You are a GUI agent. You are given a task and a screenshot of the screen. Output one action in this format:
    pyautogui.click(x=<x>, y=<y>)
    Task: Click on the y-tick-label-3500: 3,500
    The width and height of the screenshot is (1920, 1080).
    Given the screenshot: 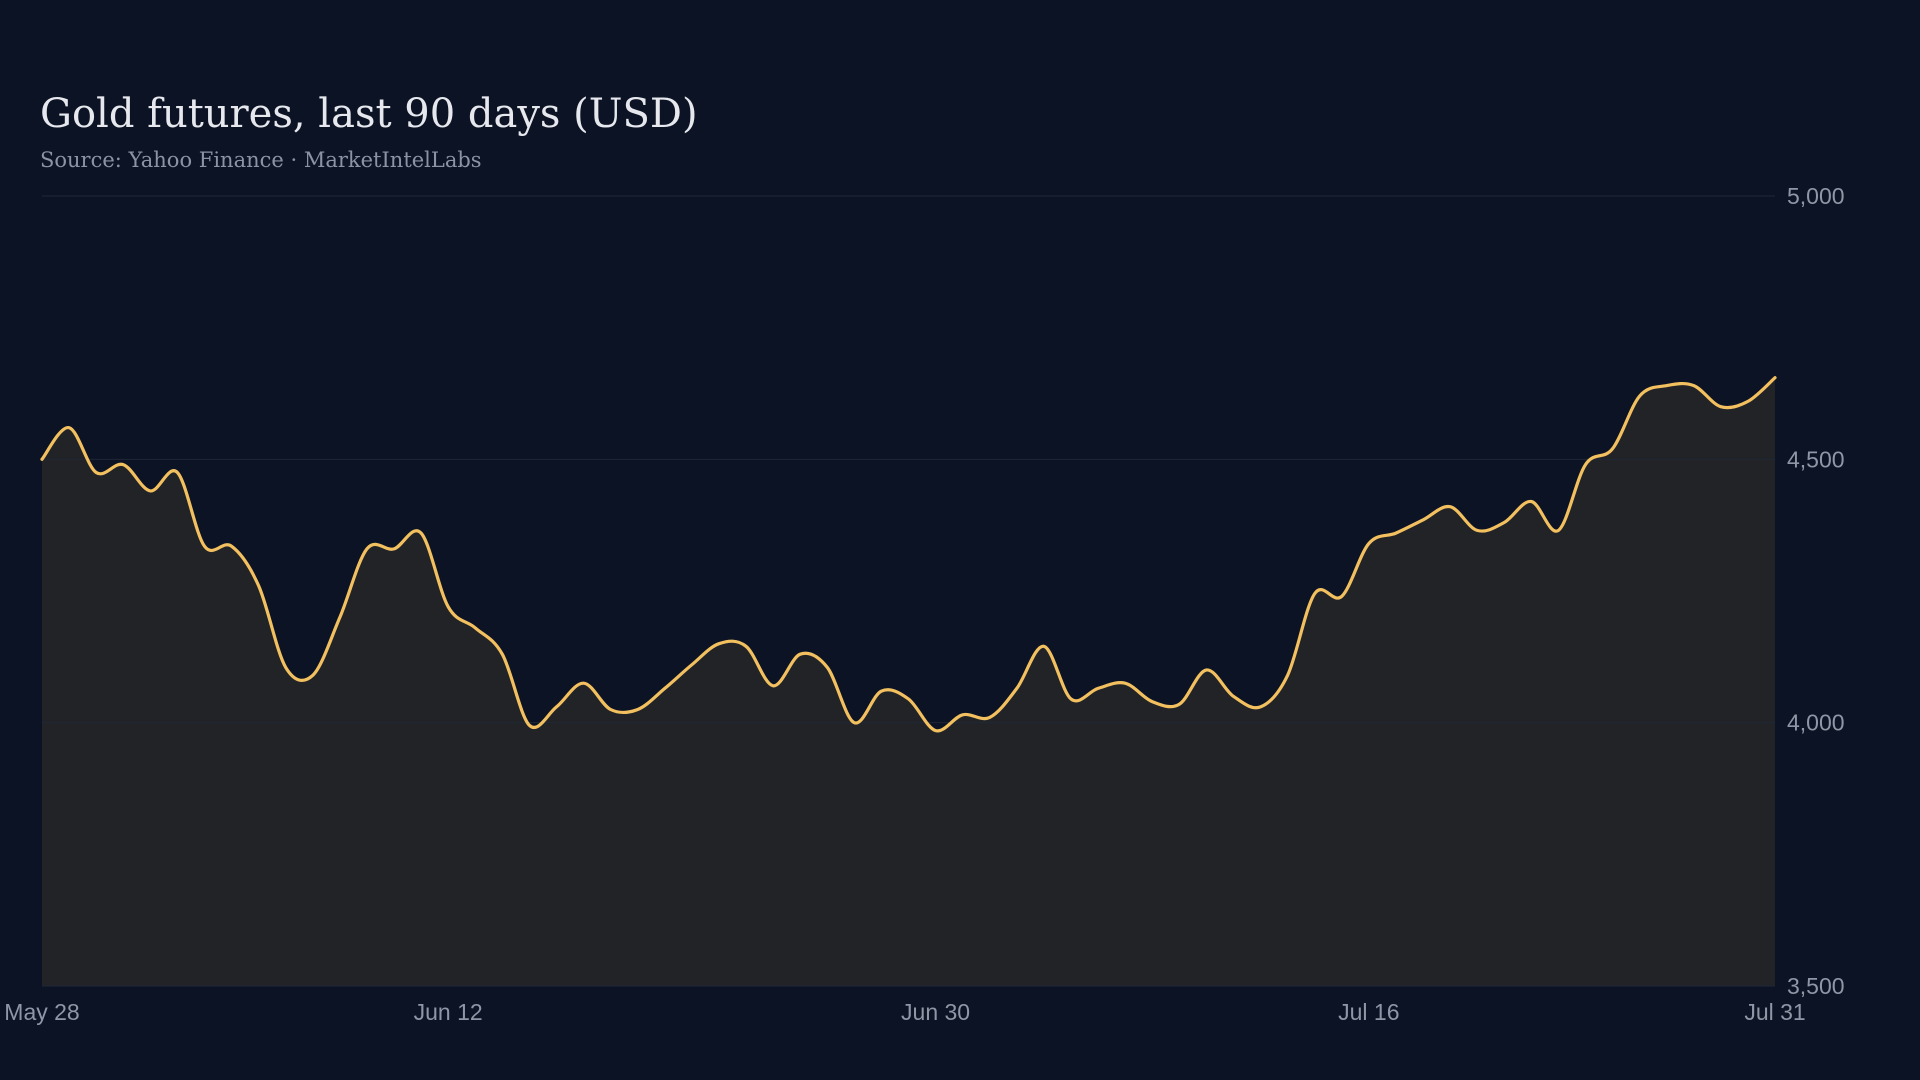 What is the action you would take?
    pyautogui.click(x=1816, y=986)
    